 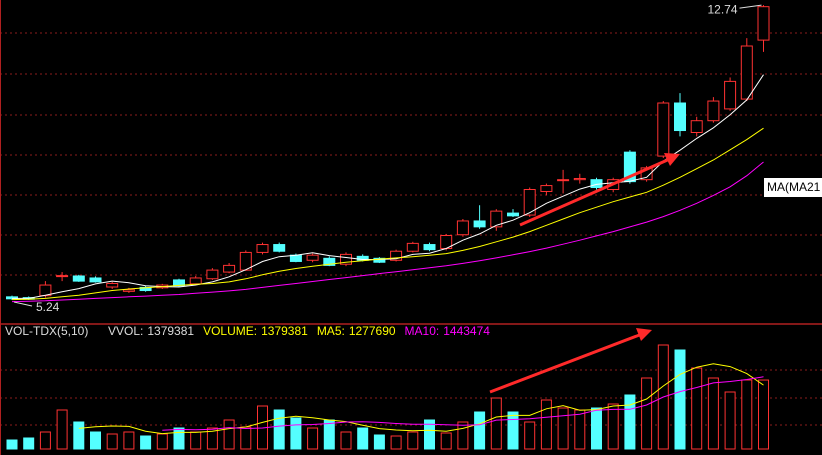 I want to click on readout-name: MA5:, so click(x=331, y=331).